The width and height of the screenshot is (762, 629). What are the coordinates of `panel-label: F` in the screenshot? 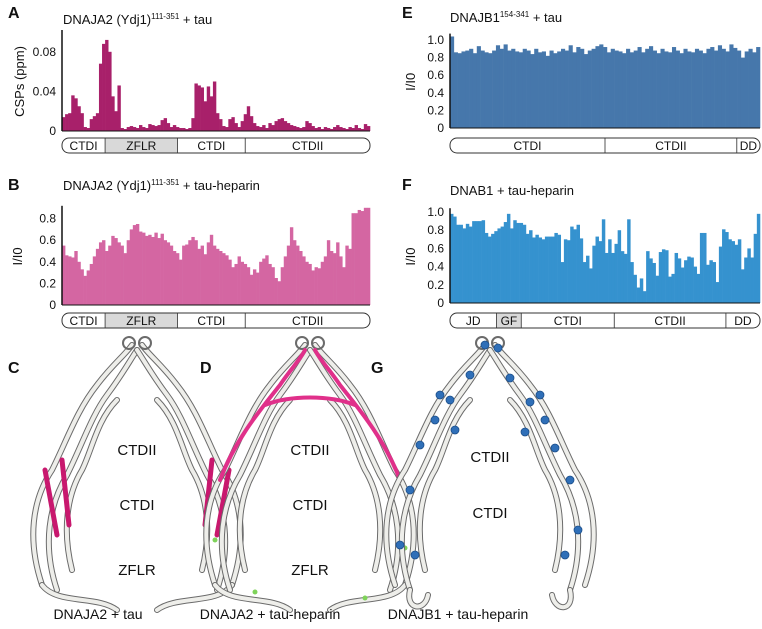 It's located at (407, 185).